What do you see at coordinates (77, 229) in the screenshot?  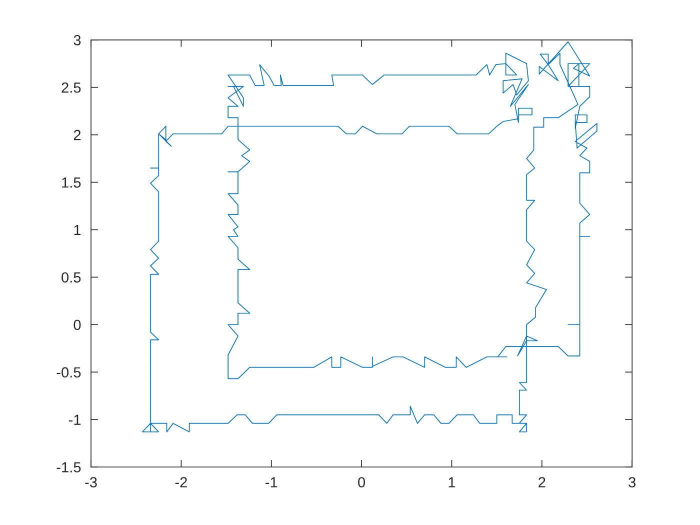 I see `y-tick-label: 1` at bounding box center [77, 229].